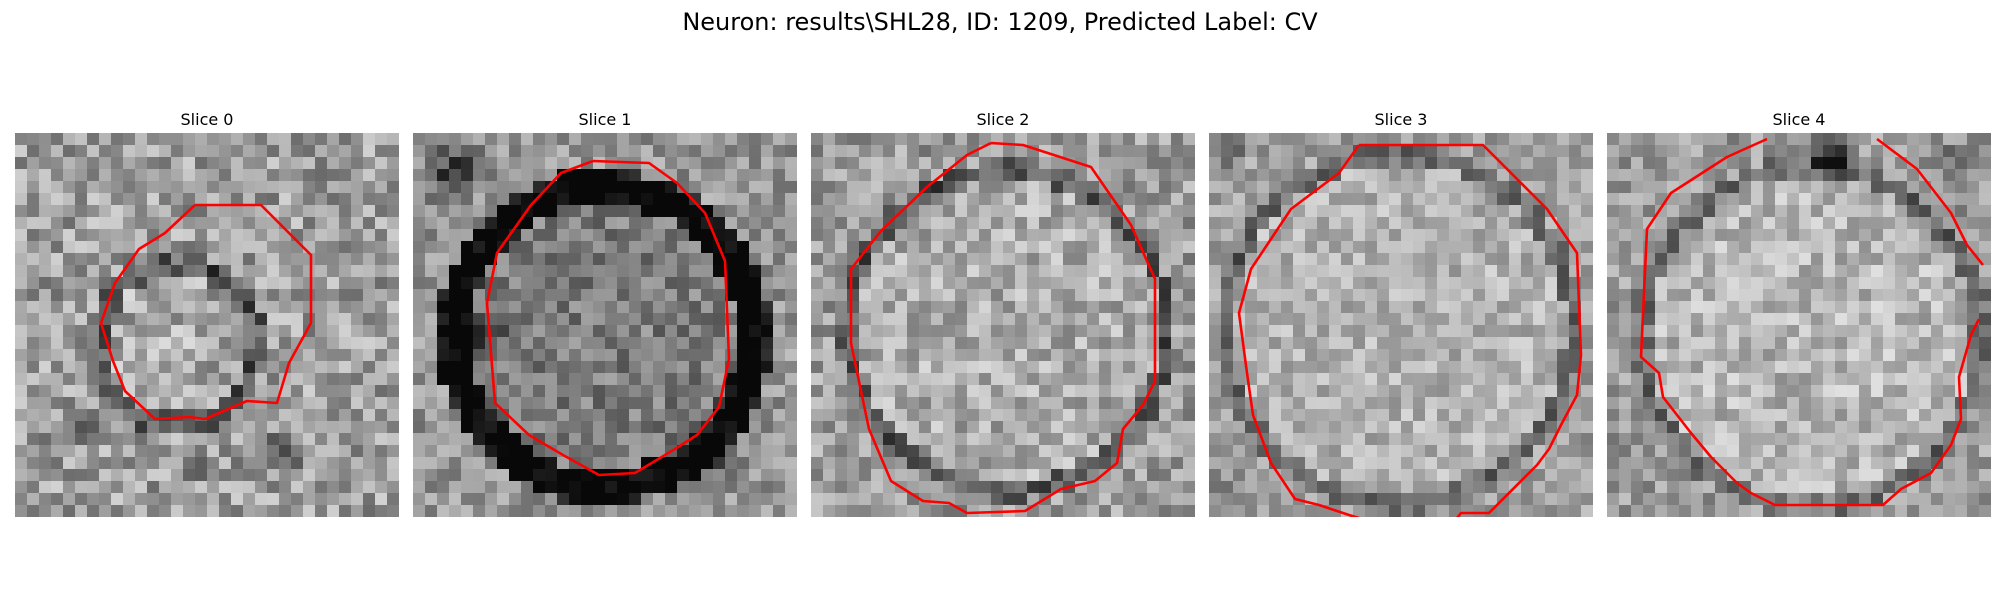 The height and width of the screenshot is (600, 2000). I want to click on slice-panel-4: Slice 4, so click(1799, 312).